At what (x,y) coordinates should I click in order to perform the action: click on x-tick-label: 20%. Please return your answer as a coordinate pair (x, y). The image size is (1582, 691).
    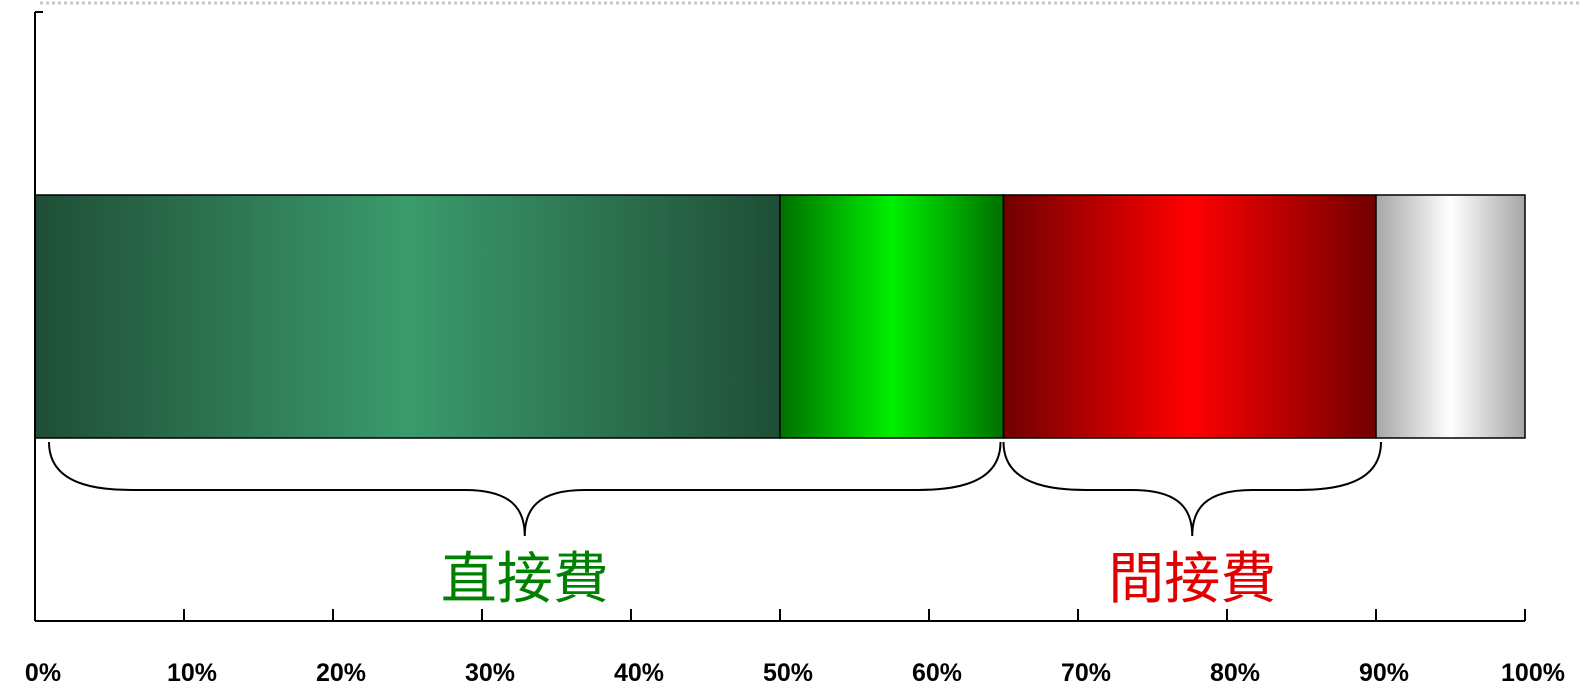
    Looking at the image, I should click on (341, 673).